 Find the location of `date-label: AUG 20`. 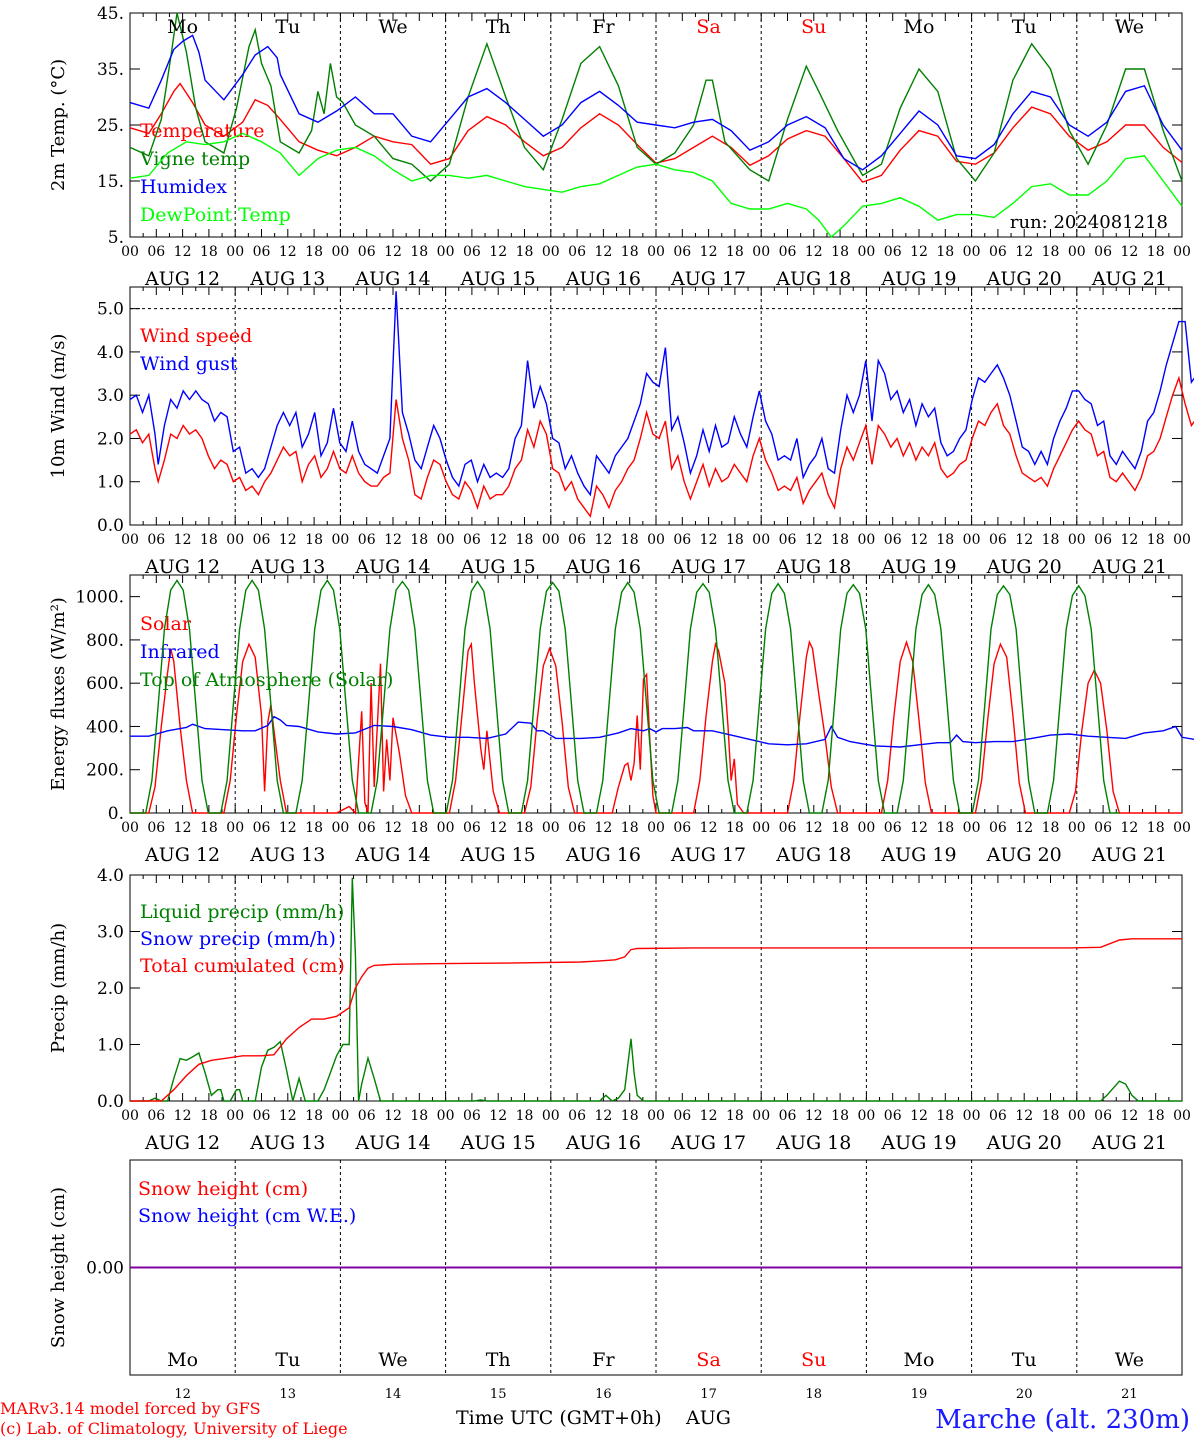

date-label: AUG 20 is located at coordinates (1024, 1143).